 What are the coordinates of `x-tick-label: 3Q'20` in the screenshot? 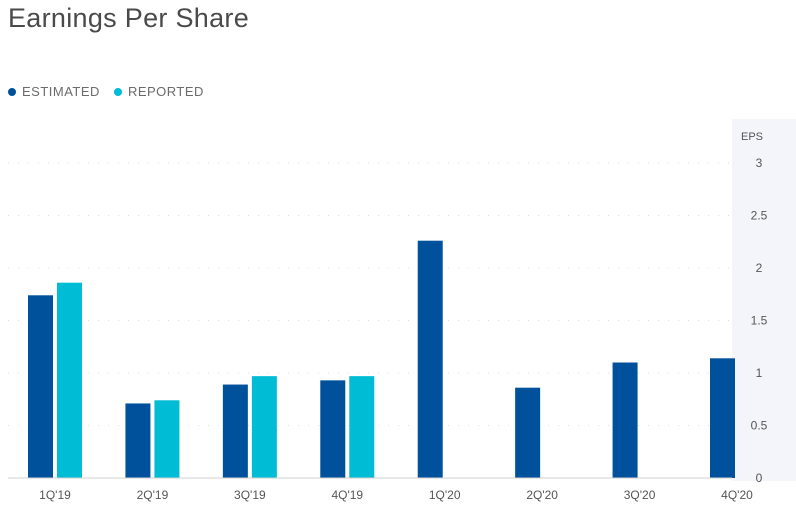 It's located at (640, 495).